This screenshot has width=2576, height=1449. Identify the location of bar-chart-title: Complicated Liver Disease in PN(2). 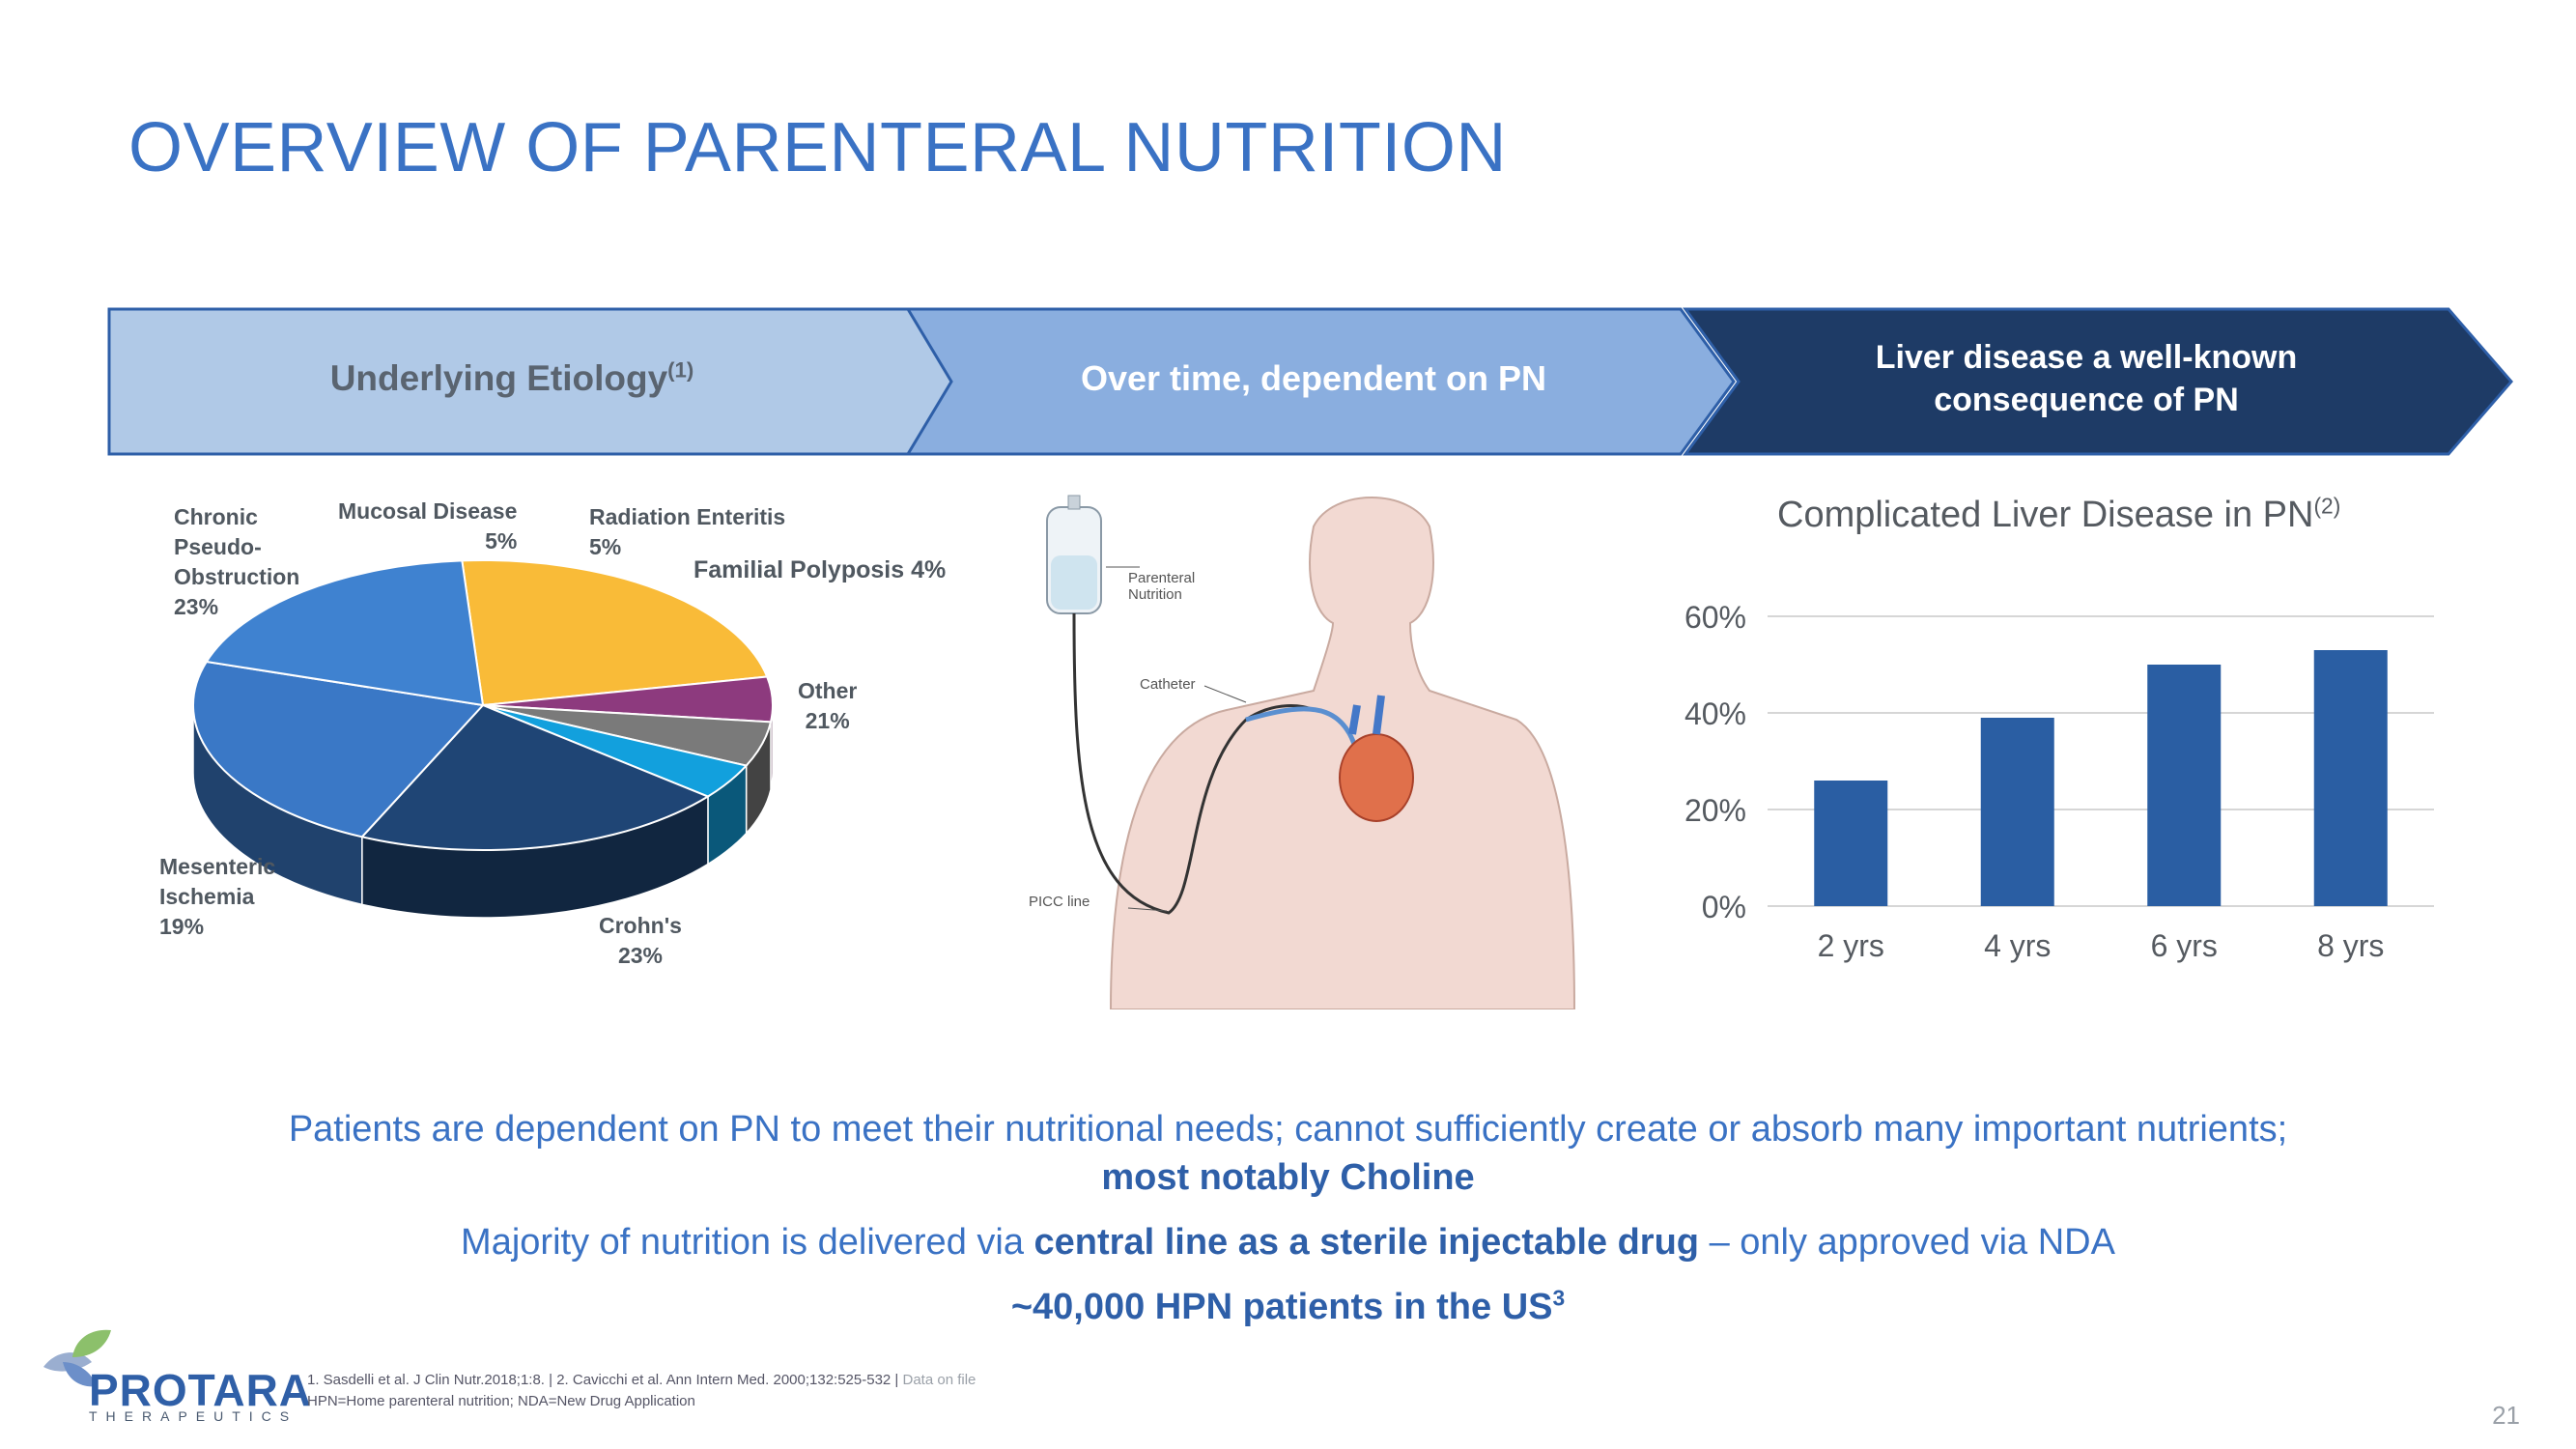
(2059, 514).